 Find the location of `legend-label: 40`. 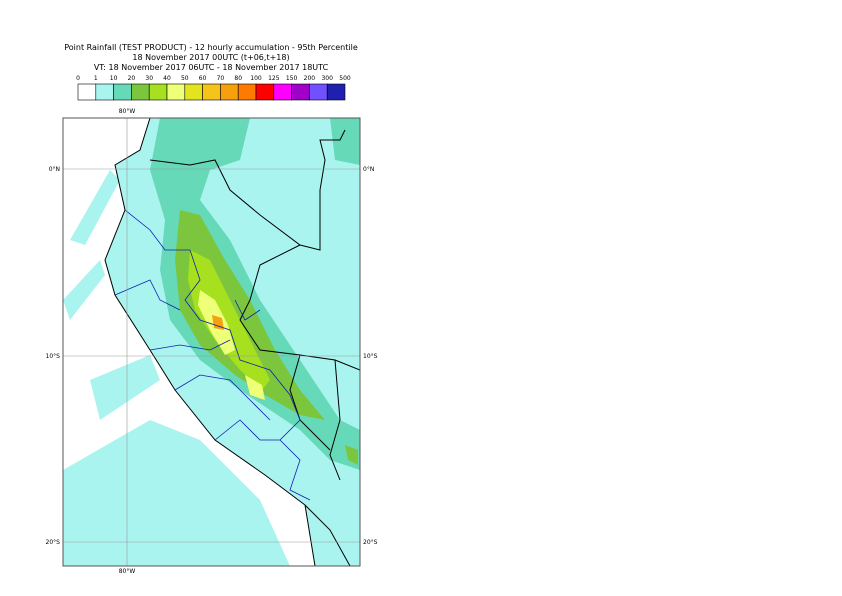

legend-label: 40 is located at coordinates (167, 78).